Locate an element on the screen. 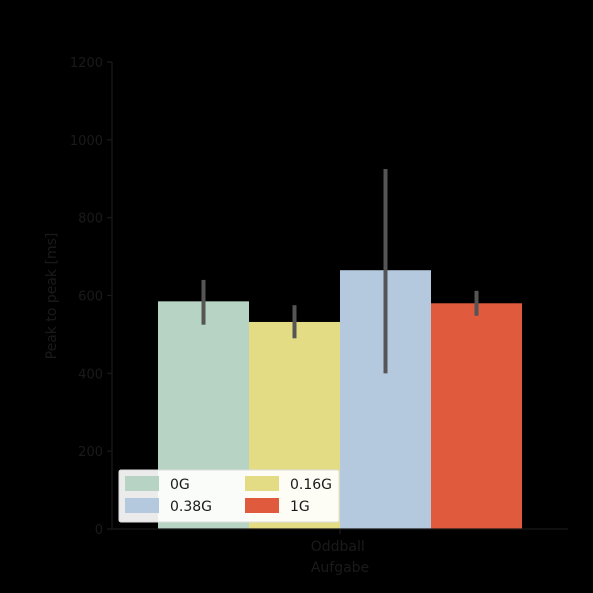 The image size is (593, 593). y-tick-label: 400 is located at coordinates (90, 374).